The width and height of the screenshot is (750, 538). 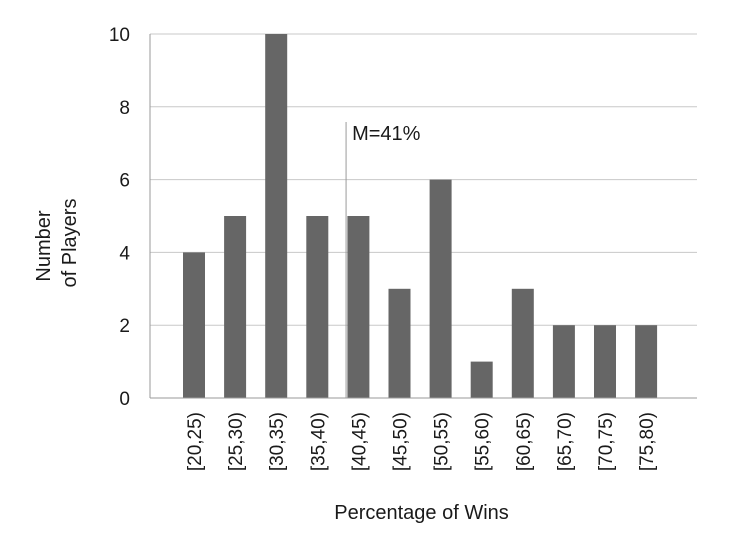 I want to click on x-tick-label: [65,70), so click(x=565, y=441).